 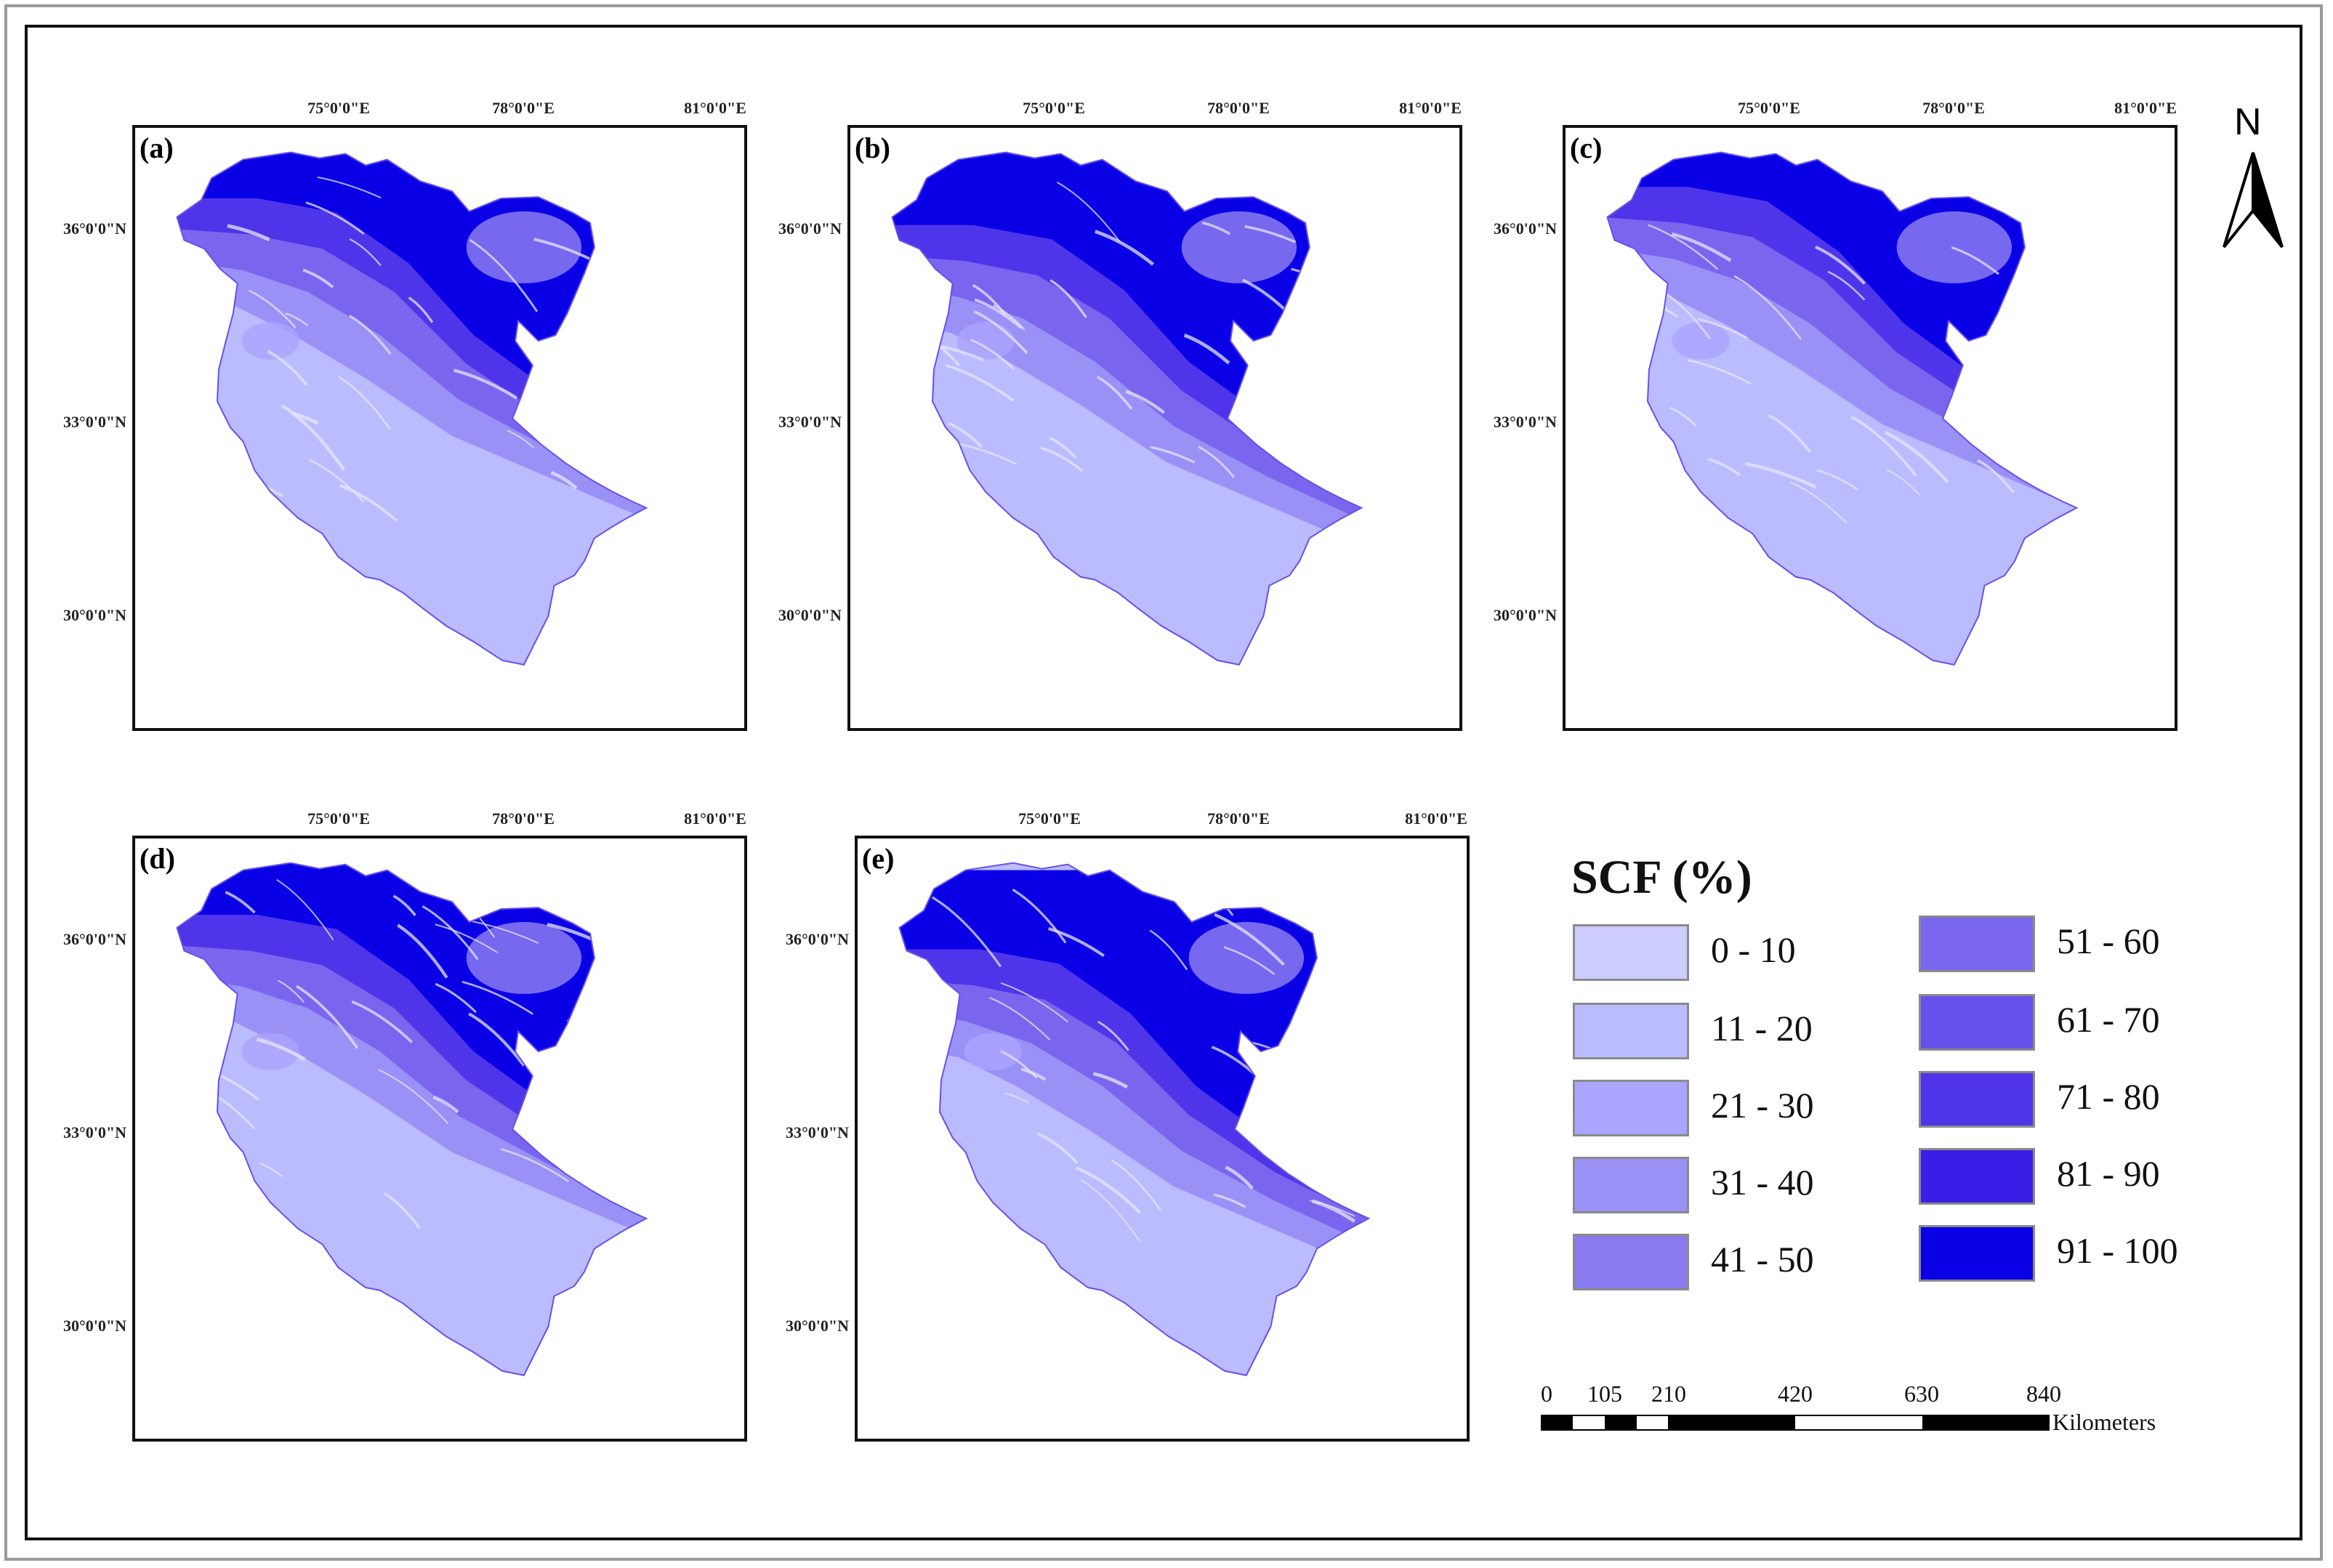 I want to click on legend-item: 21 - 30, so click(x=1718, y=1109).